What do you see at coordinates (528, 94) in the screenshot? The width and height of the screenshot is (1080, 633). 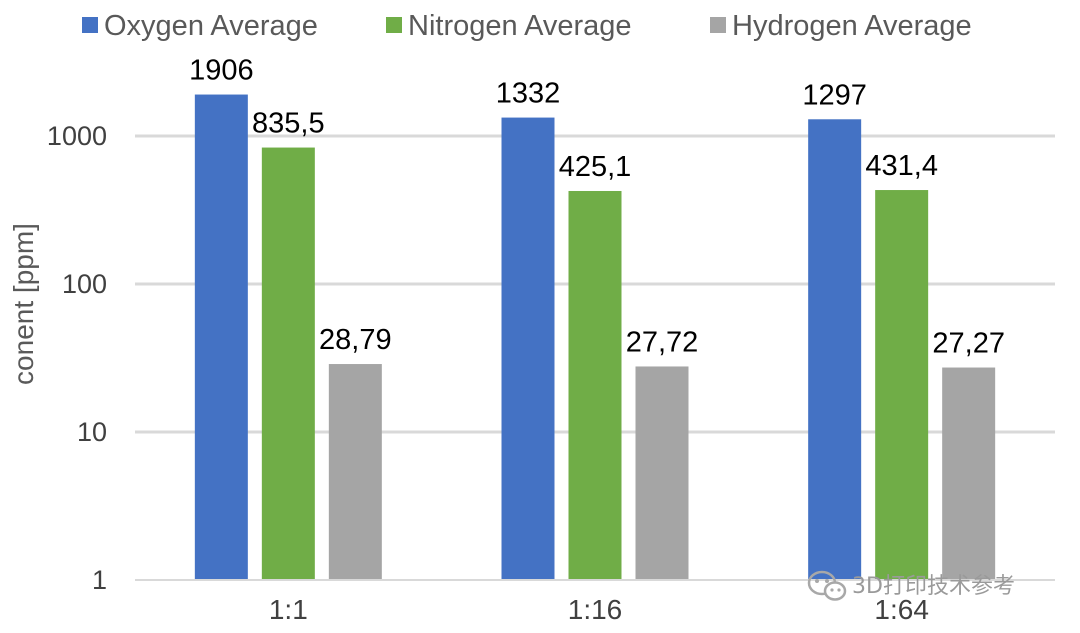 I see `data-label: 1332` at bounding box center [528, 94].